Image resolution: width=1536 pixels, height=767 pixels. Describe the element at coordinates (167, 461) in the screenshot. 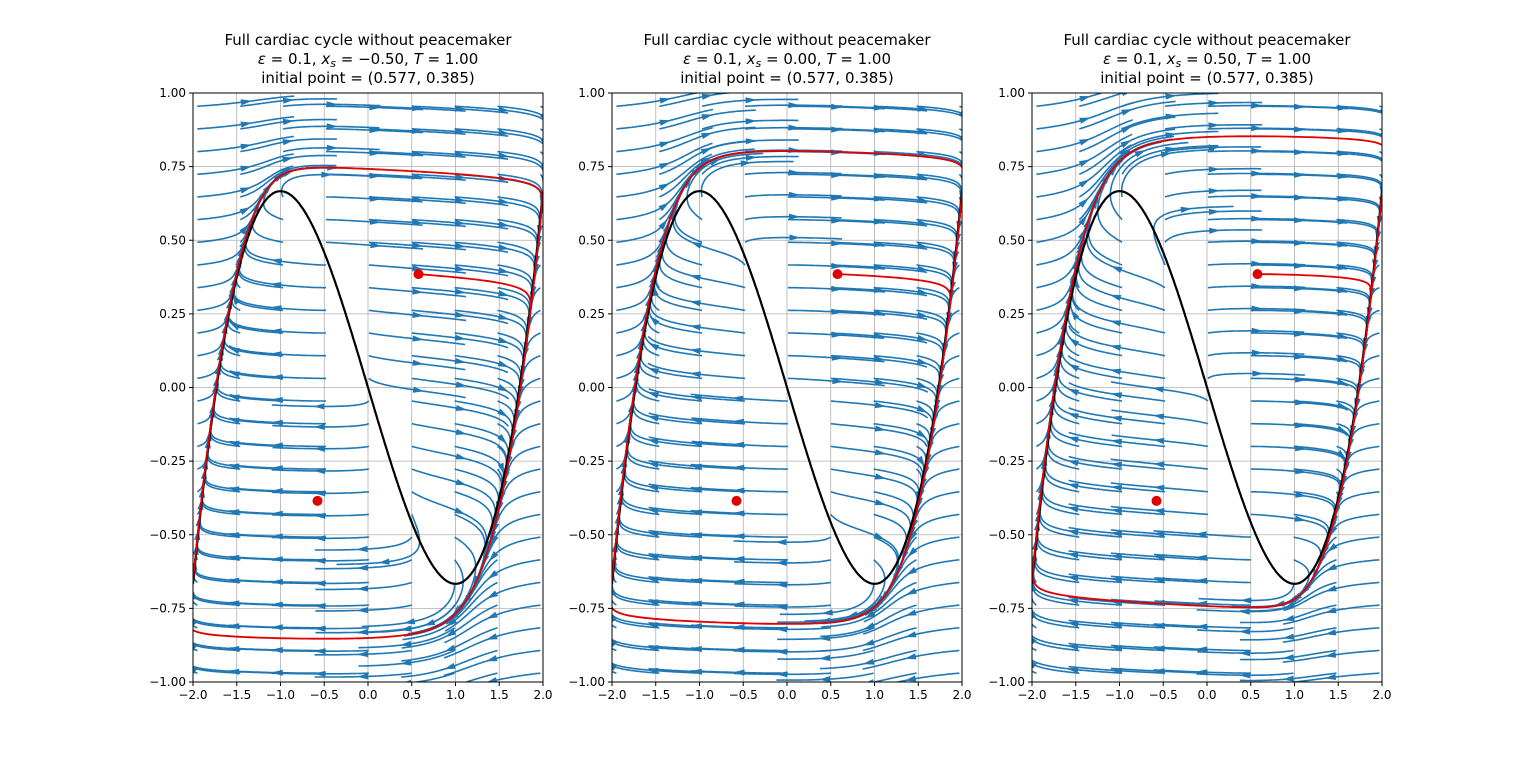

I see `y-tick-label: −0.25` at that location.